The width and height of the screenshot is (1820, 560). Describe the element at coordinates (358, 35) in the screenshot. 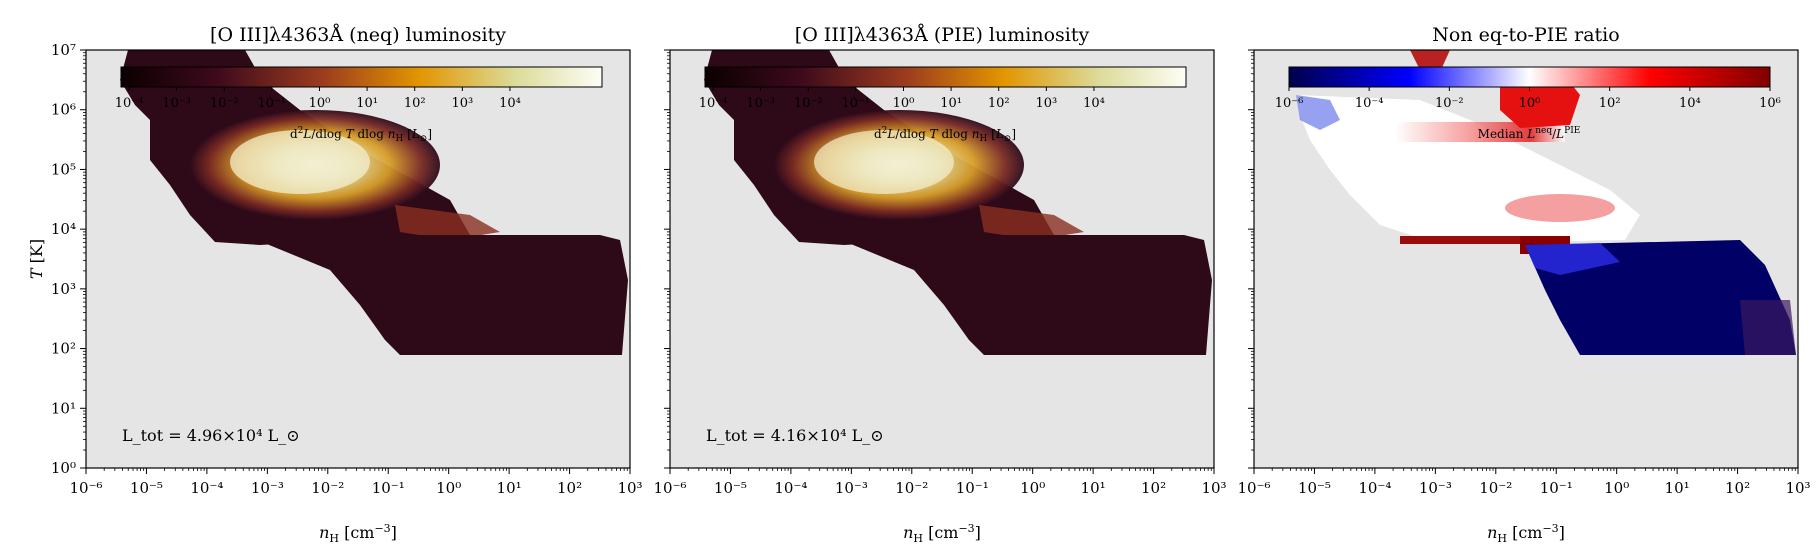

I see `chart-title: [O III]λ4363Å (neq) luminosity` at that location.